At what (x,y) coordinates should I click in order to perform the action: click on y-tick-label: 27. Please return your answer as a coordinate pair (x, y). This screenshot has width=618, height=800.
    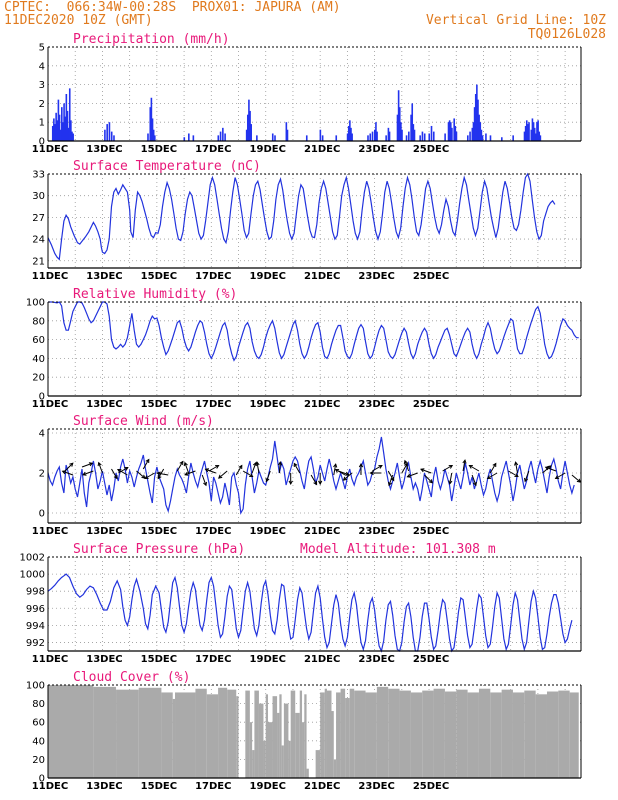
    Looking at the image, I should click on (38, 218).